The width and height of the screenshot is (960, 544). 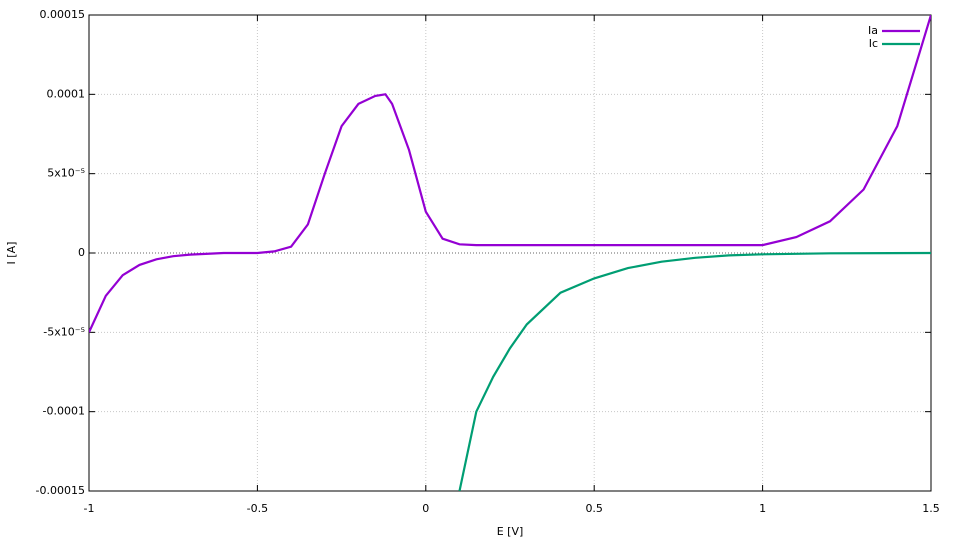 I want to click on x-tick-label: 1, so click(x=762, y=508).